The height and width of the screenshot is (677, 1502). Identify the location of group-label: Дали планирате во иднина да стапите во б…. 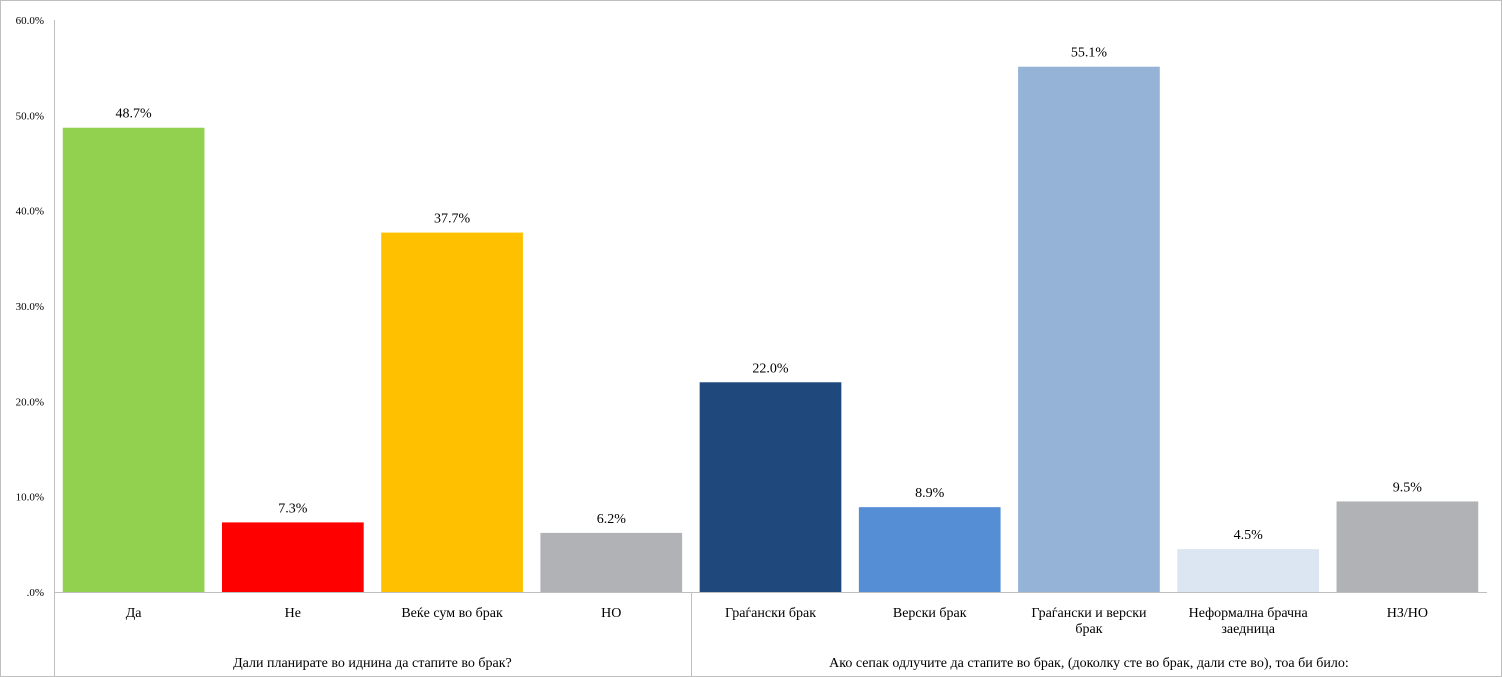
(372, 663).